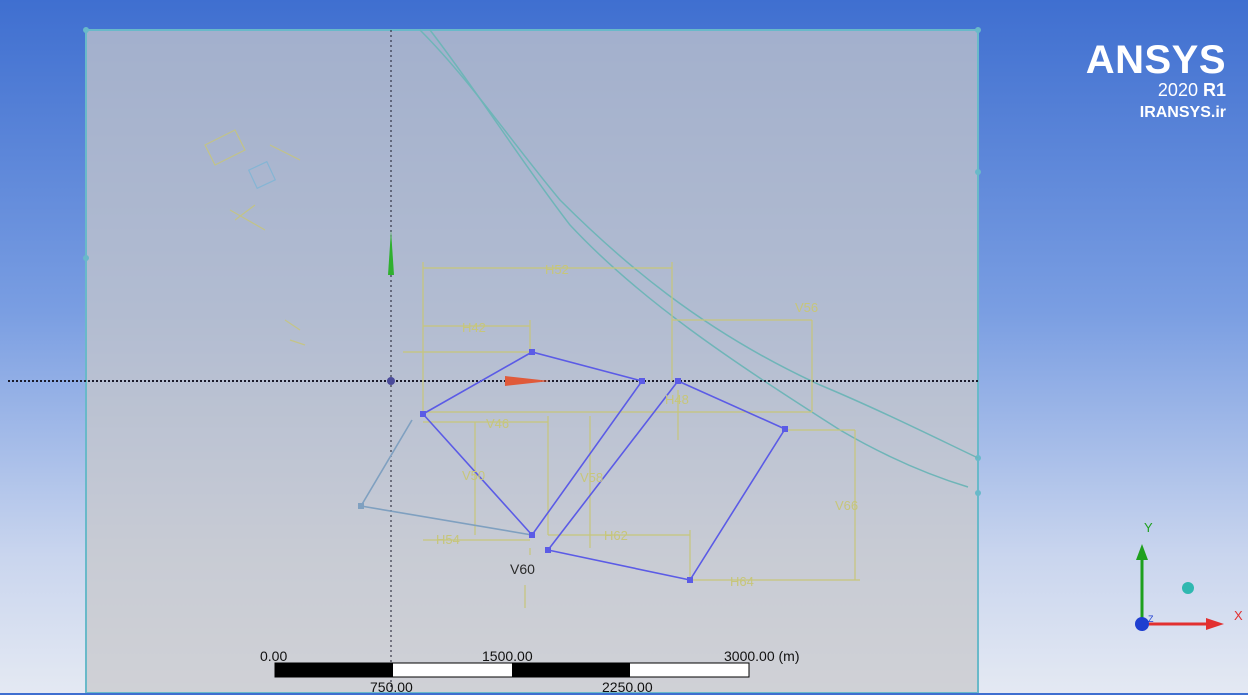 This screenshot has height=695, width=1248. What do you see at coordinates (762, 656) in the screenshot?
I see `scale-label-3000: 3000.00 (m)` at bounding box center [762, 656].